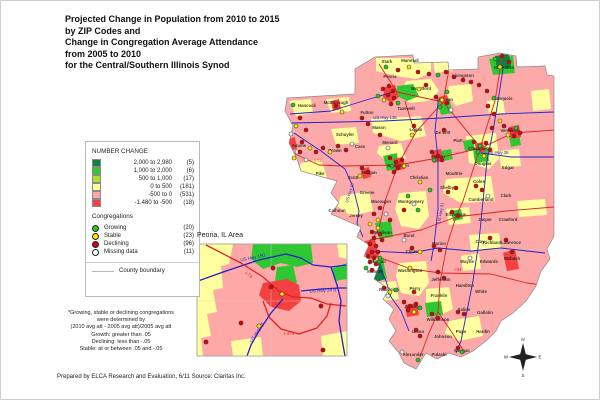 The image size is (600, 400). What do you see at coordinates (161, 187) in the screenshot?
I see `range-label: 0 to 500` at bounding box center [161, 187].